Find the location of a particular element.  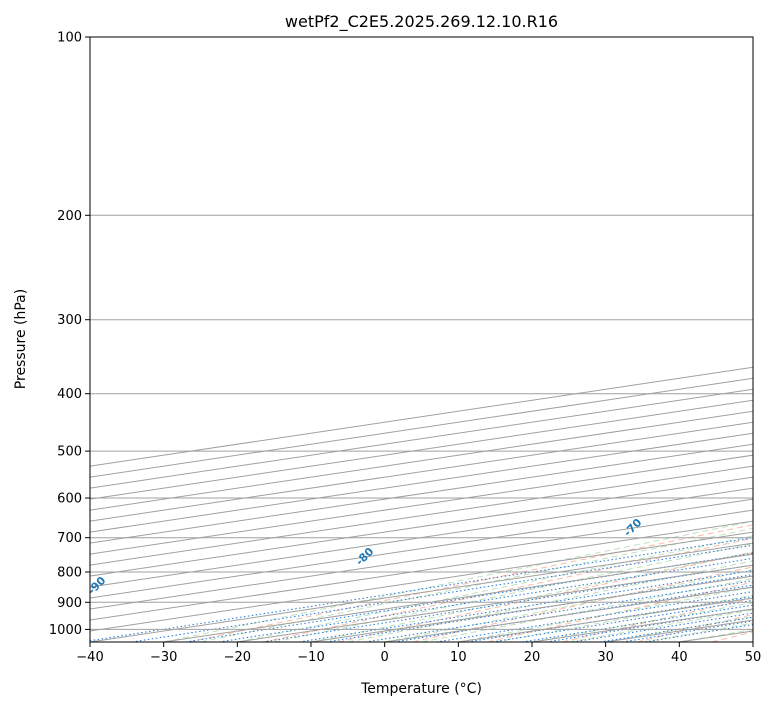

x-tick-label: −20 is located at coordinates (237, 657).